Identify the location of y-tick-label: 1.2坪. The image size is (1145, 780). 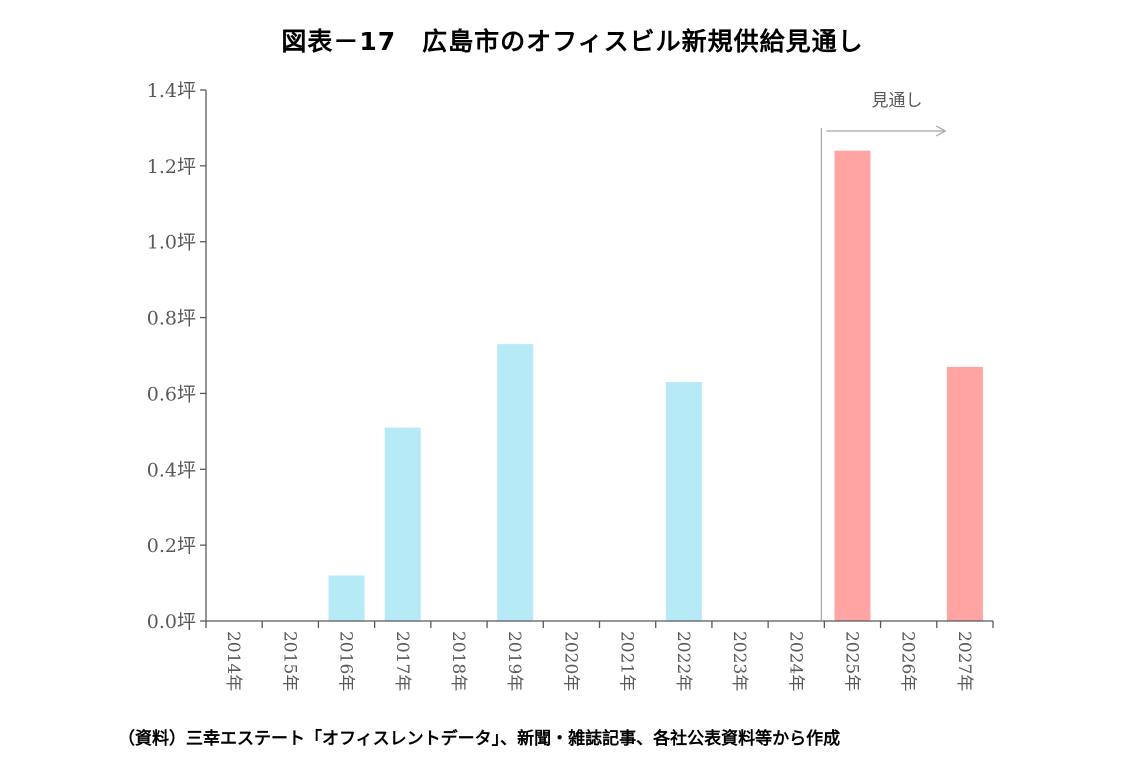
(171, 167).